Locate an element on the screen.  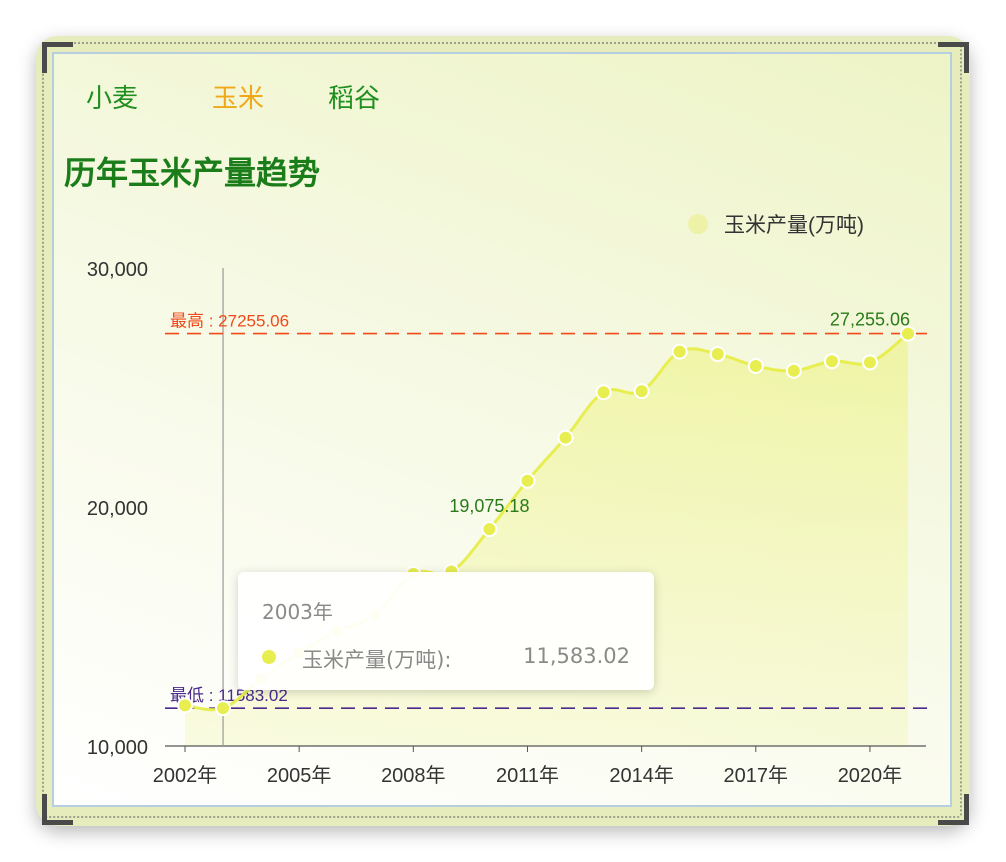
tab-wheat: 小麦 is located at coordinates (112, 99).